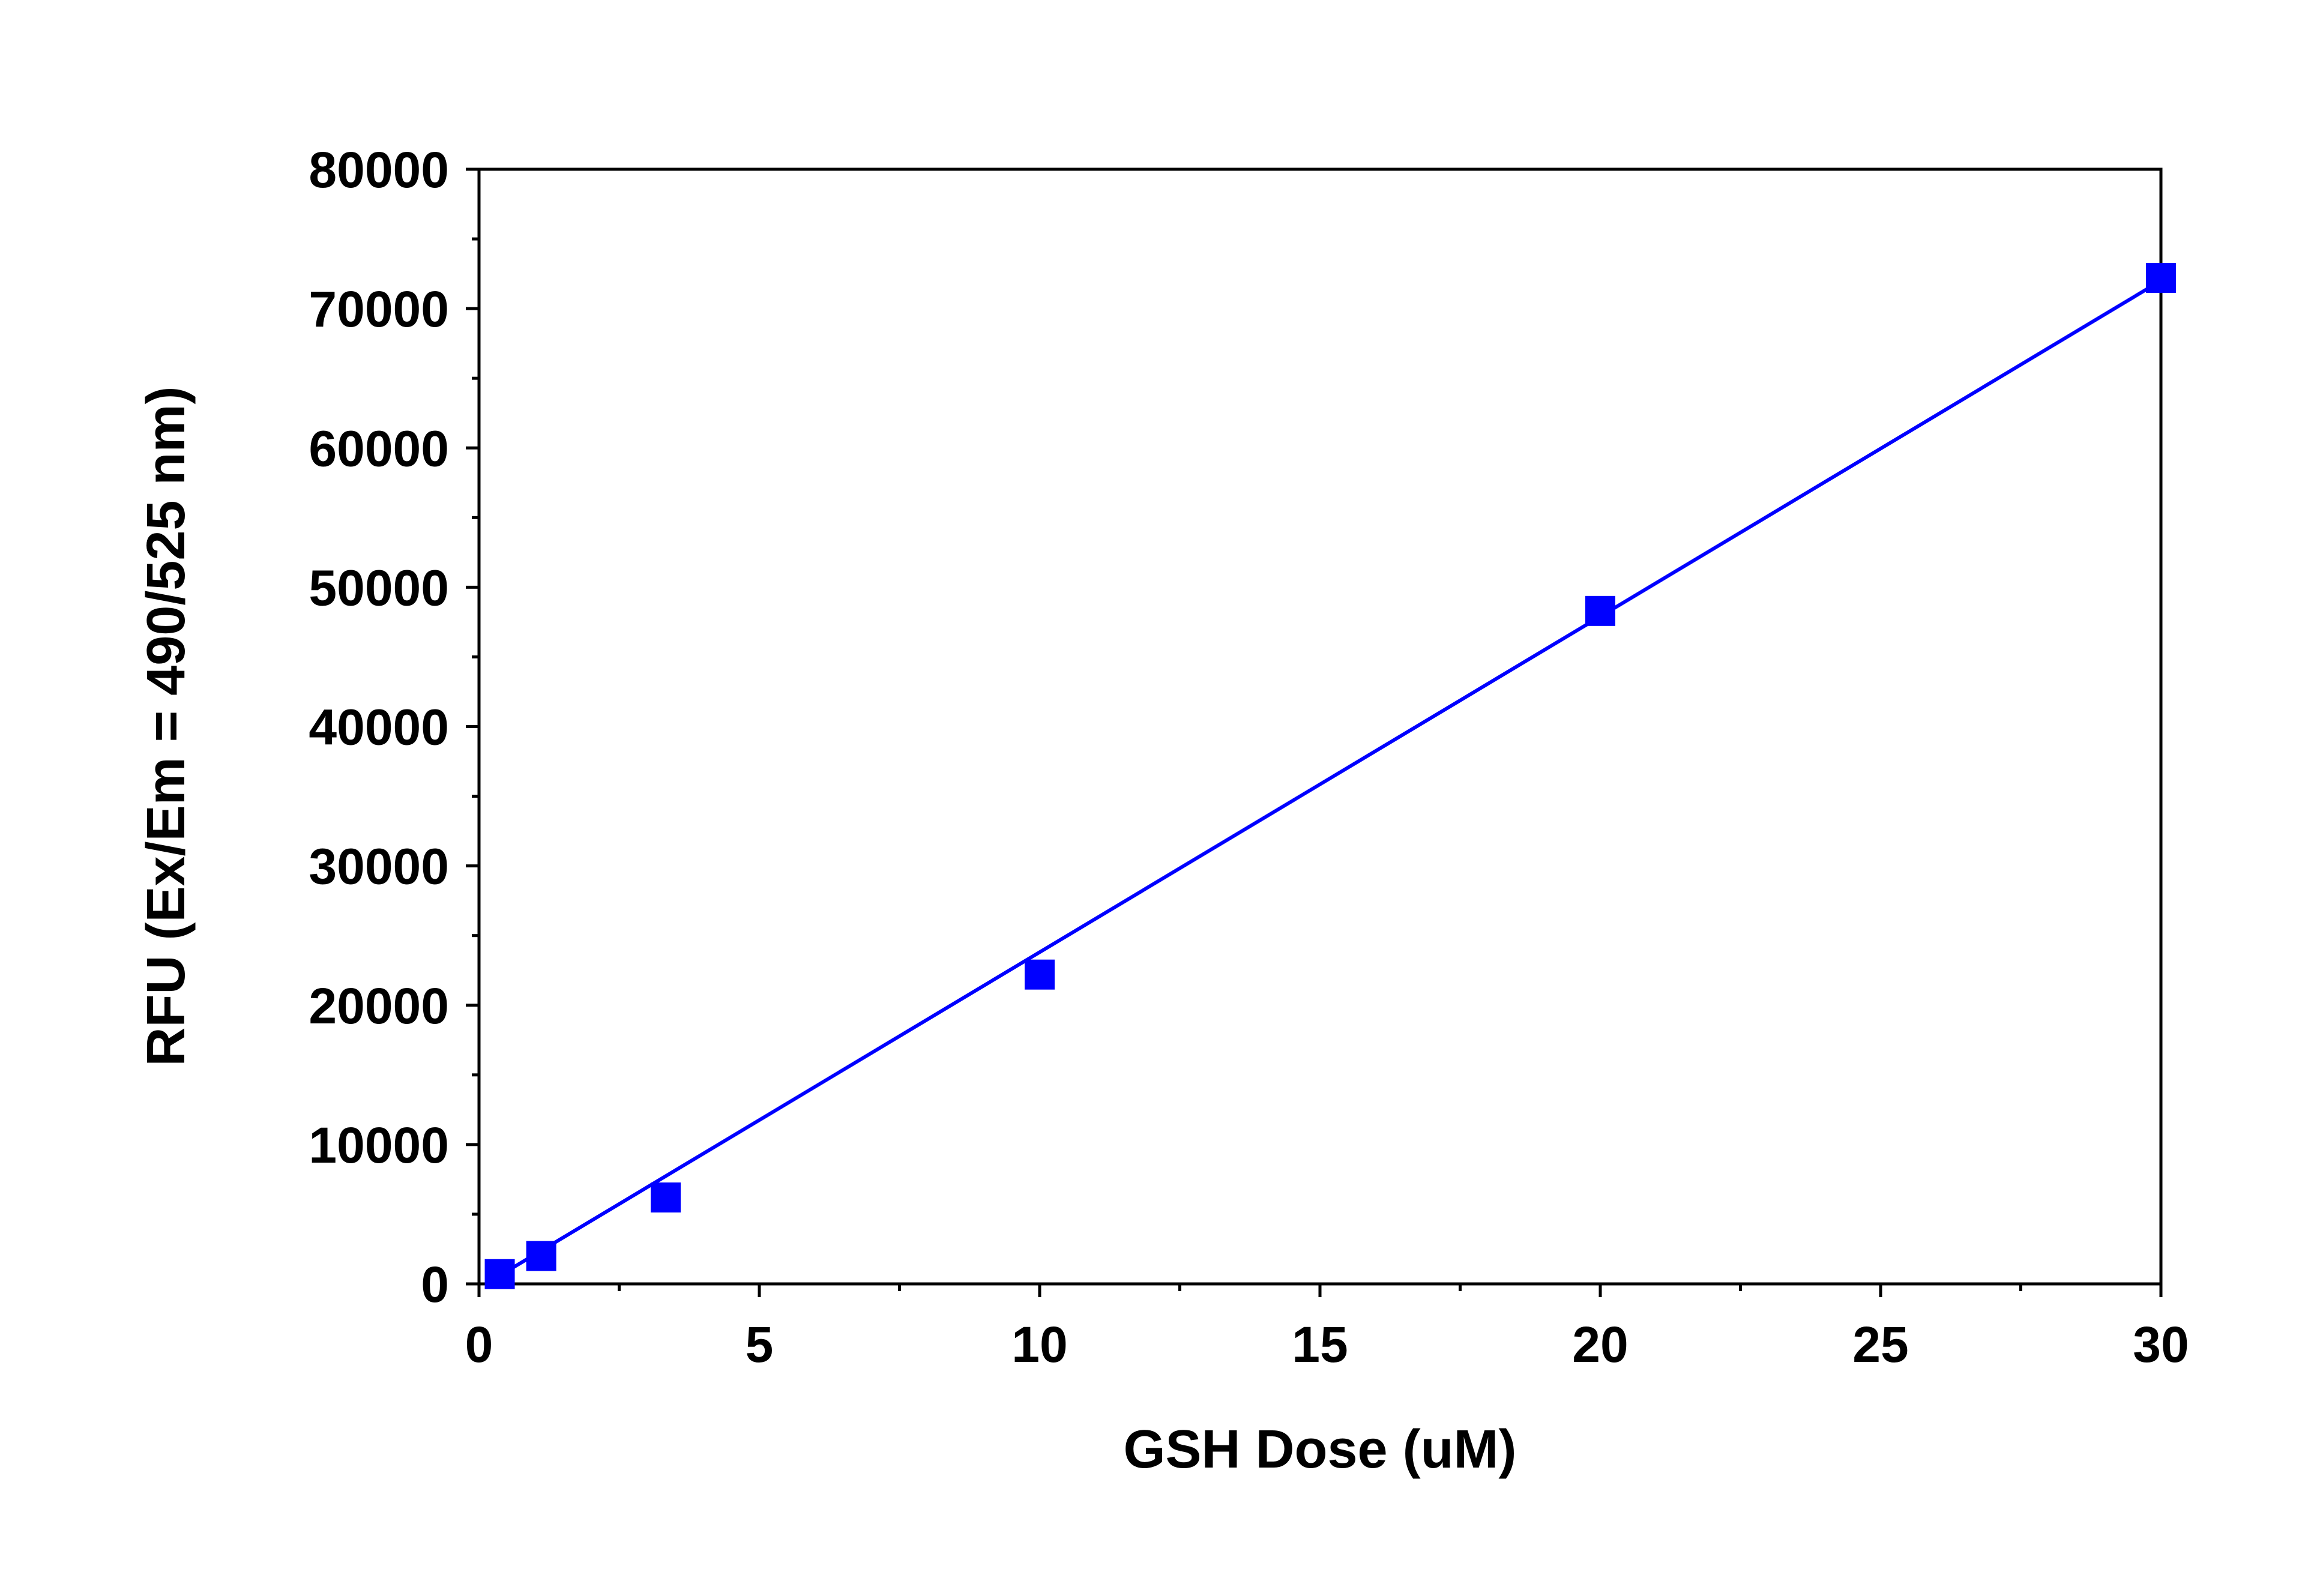 This screenshot has width=2305, height=1596. I want to click on y-tick-label: 10000, so click(379, 1145).